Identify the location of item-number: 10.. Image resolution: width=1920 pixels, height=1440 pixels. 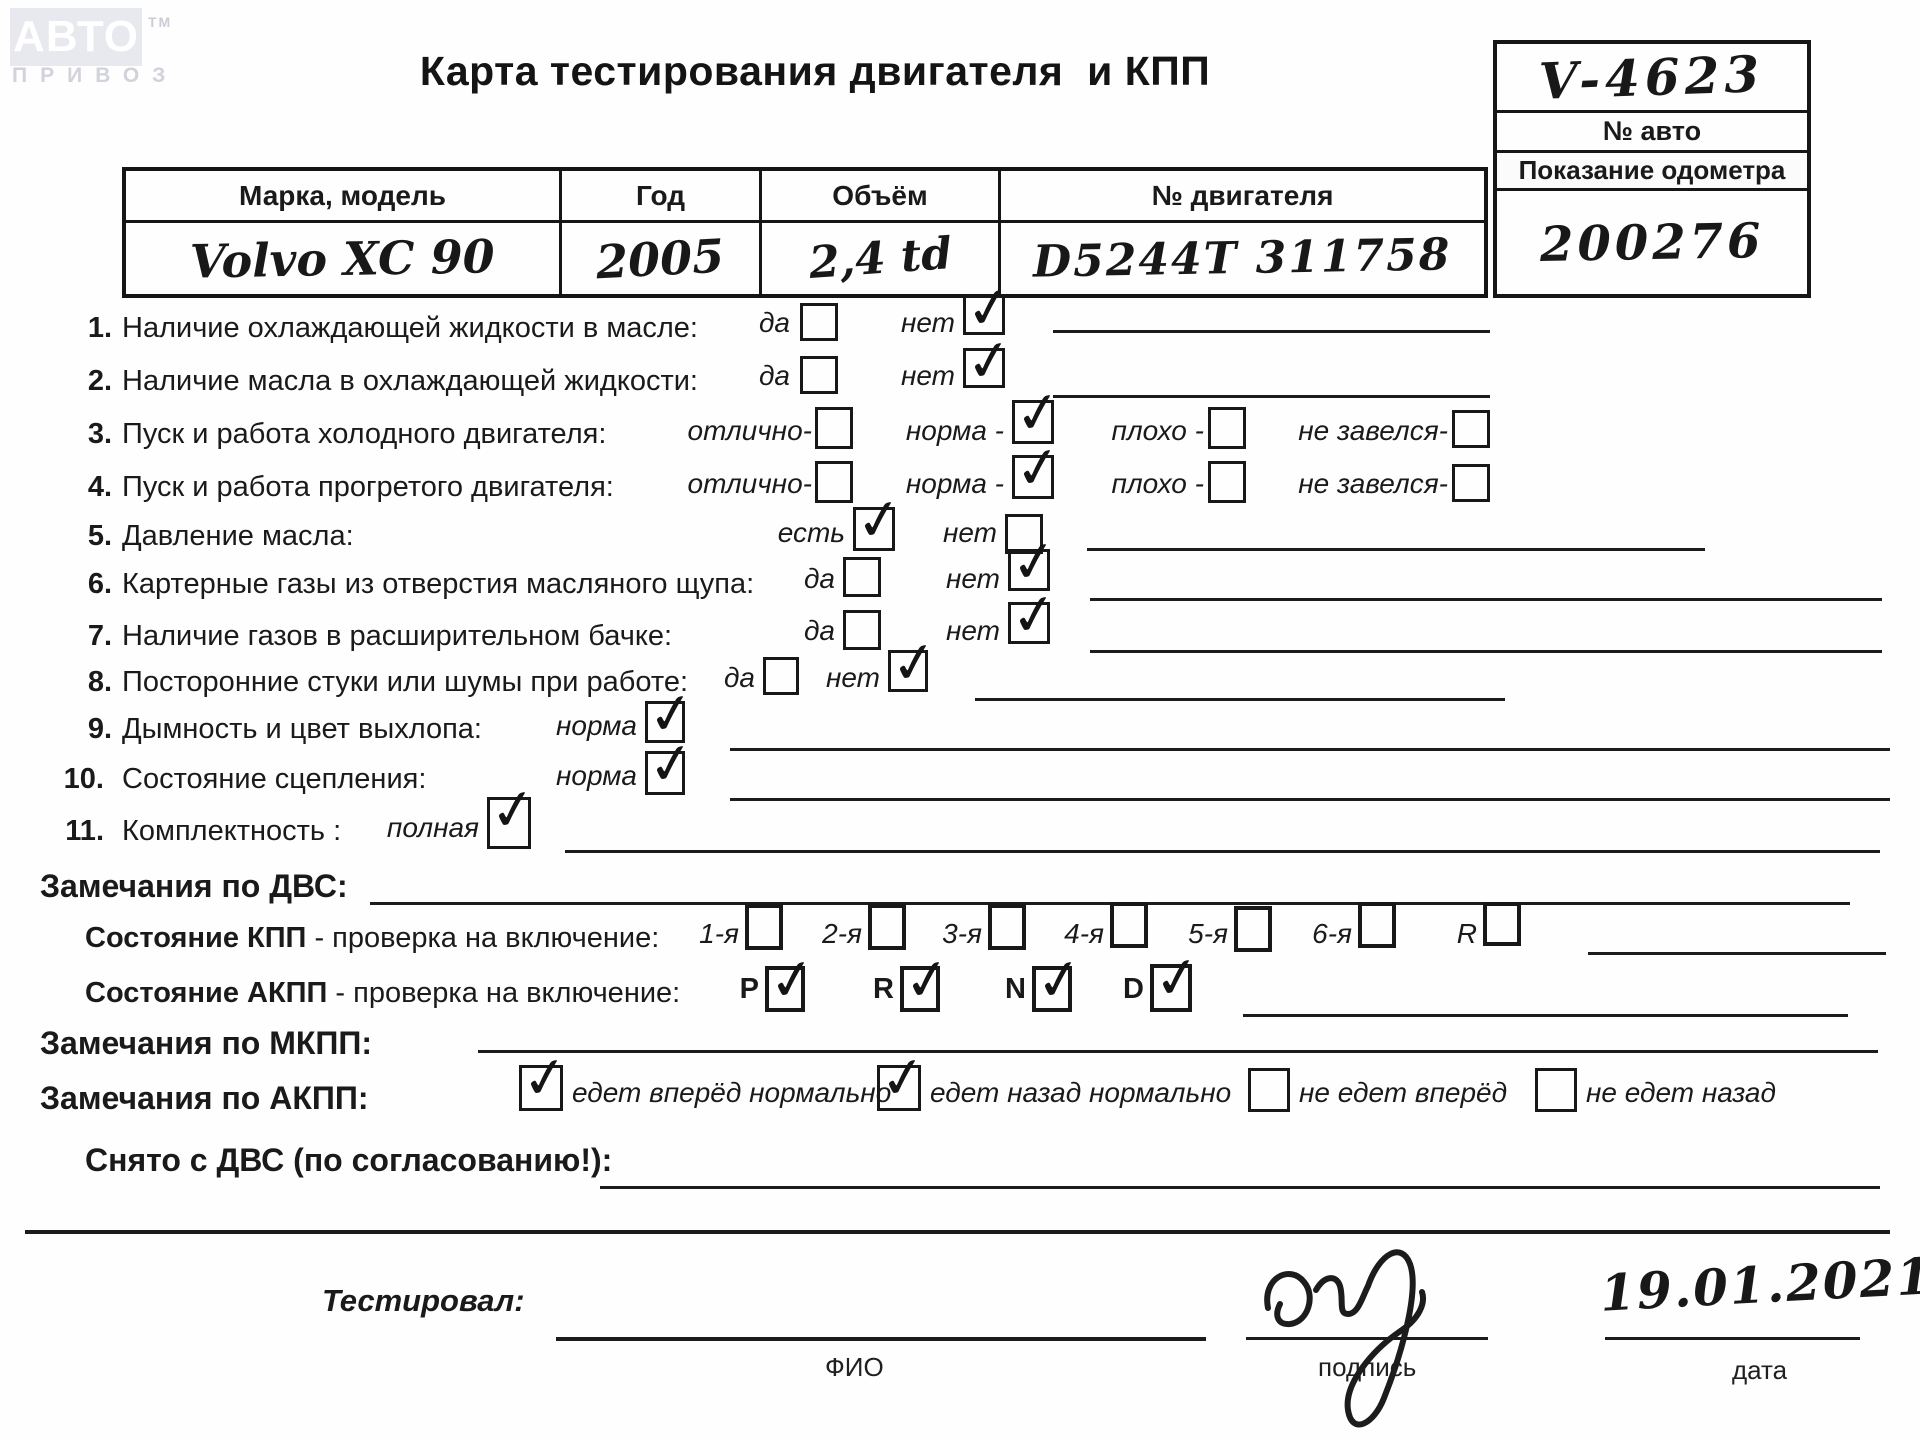
(83, 779).